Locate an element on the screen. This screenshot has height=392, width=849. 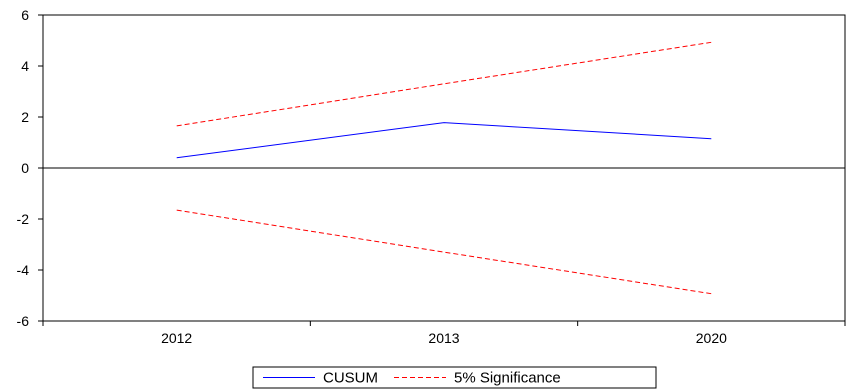
y-tick-label: 2 is located at coordinates (25, 117).